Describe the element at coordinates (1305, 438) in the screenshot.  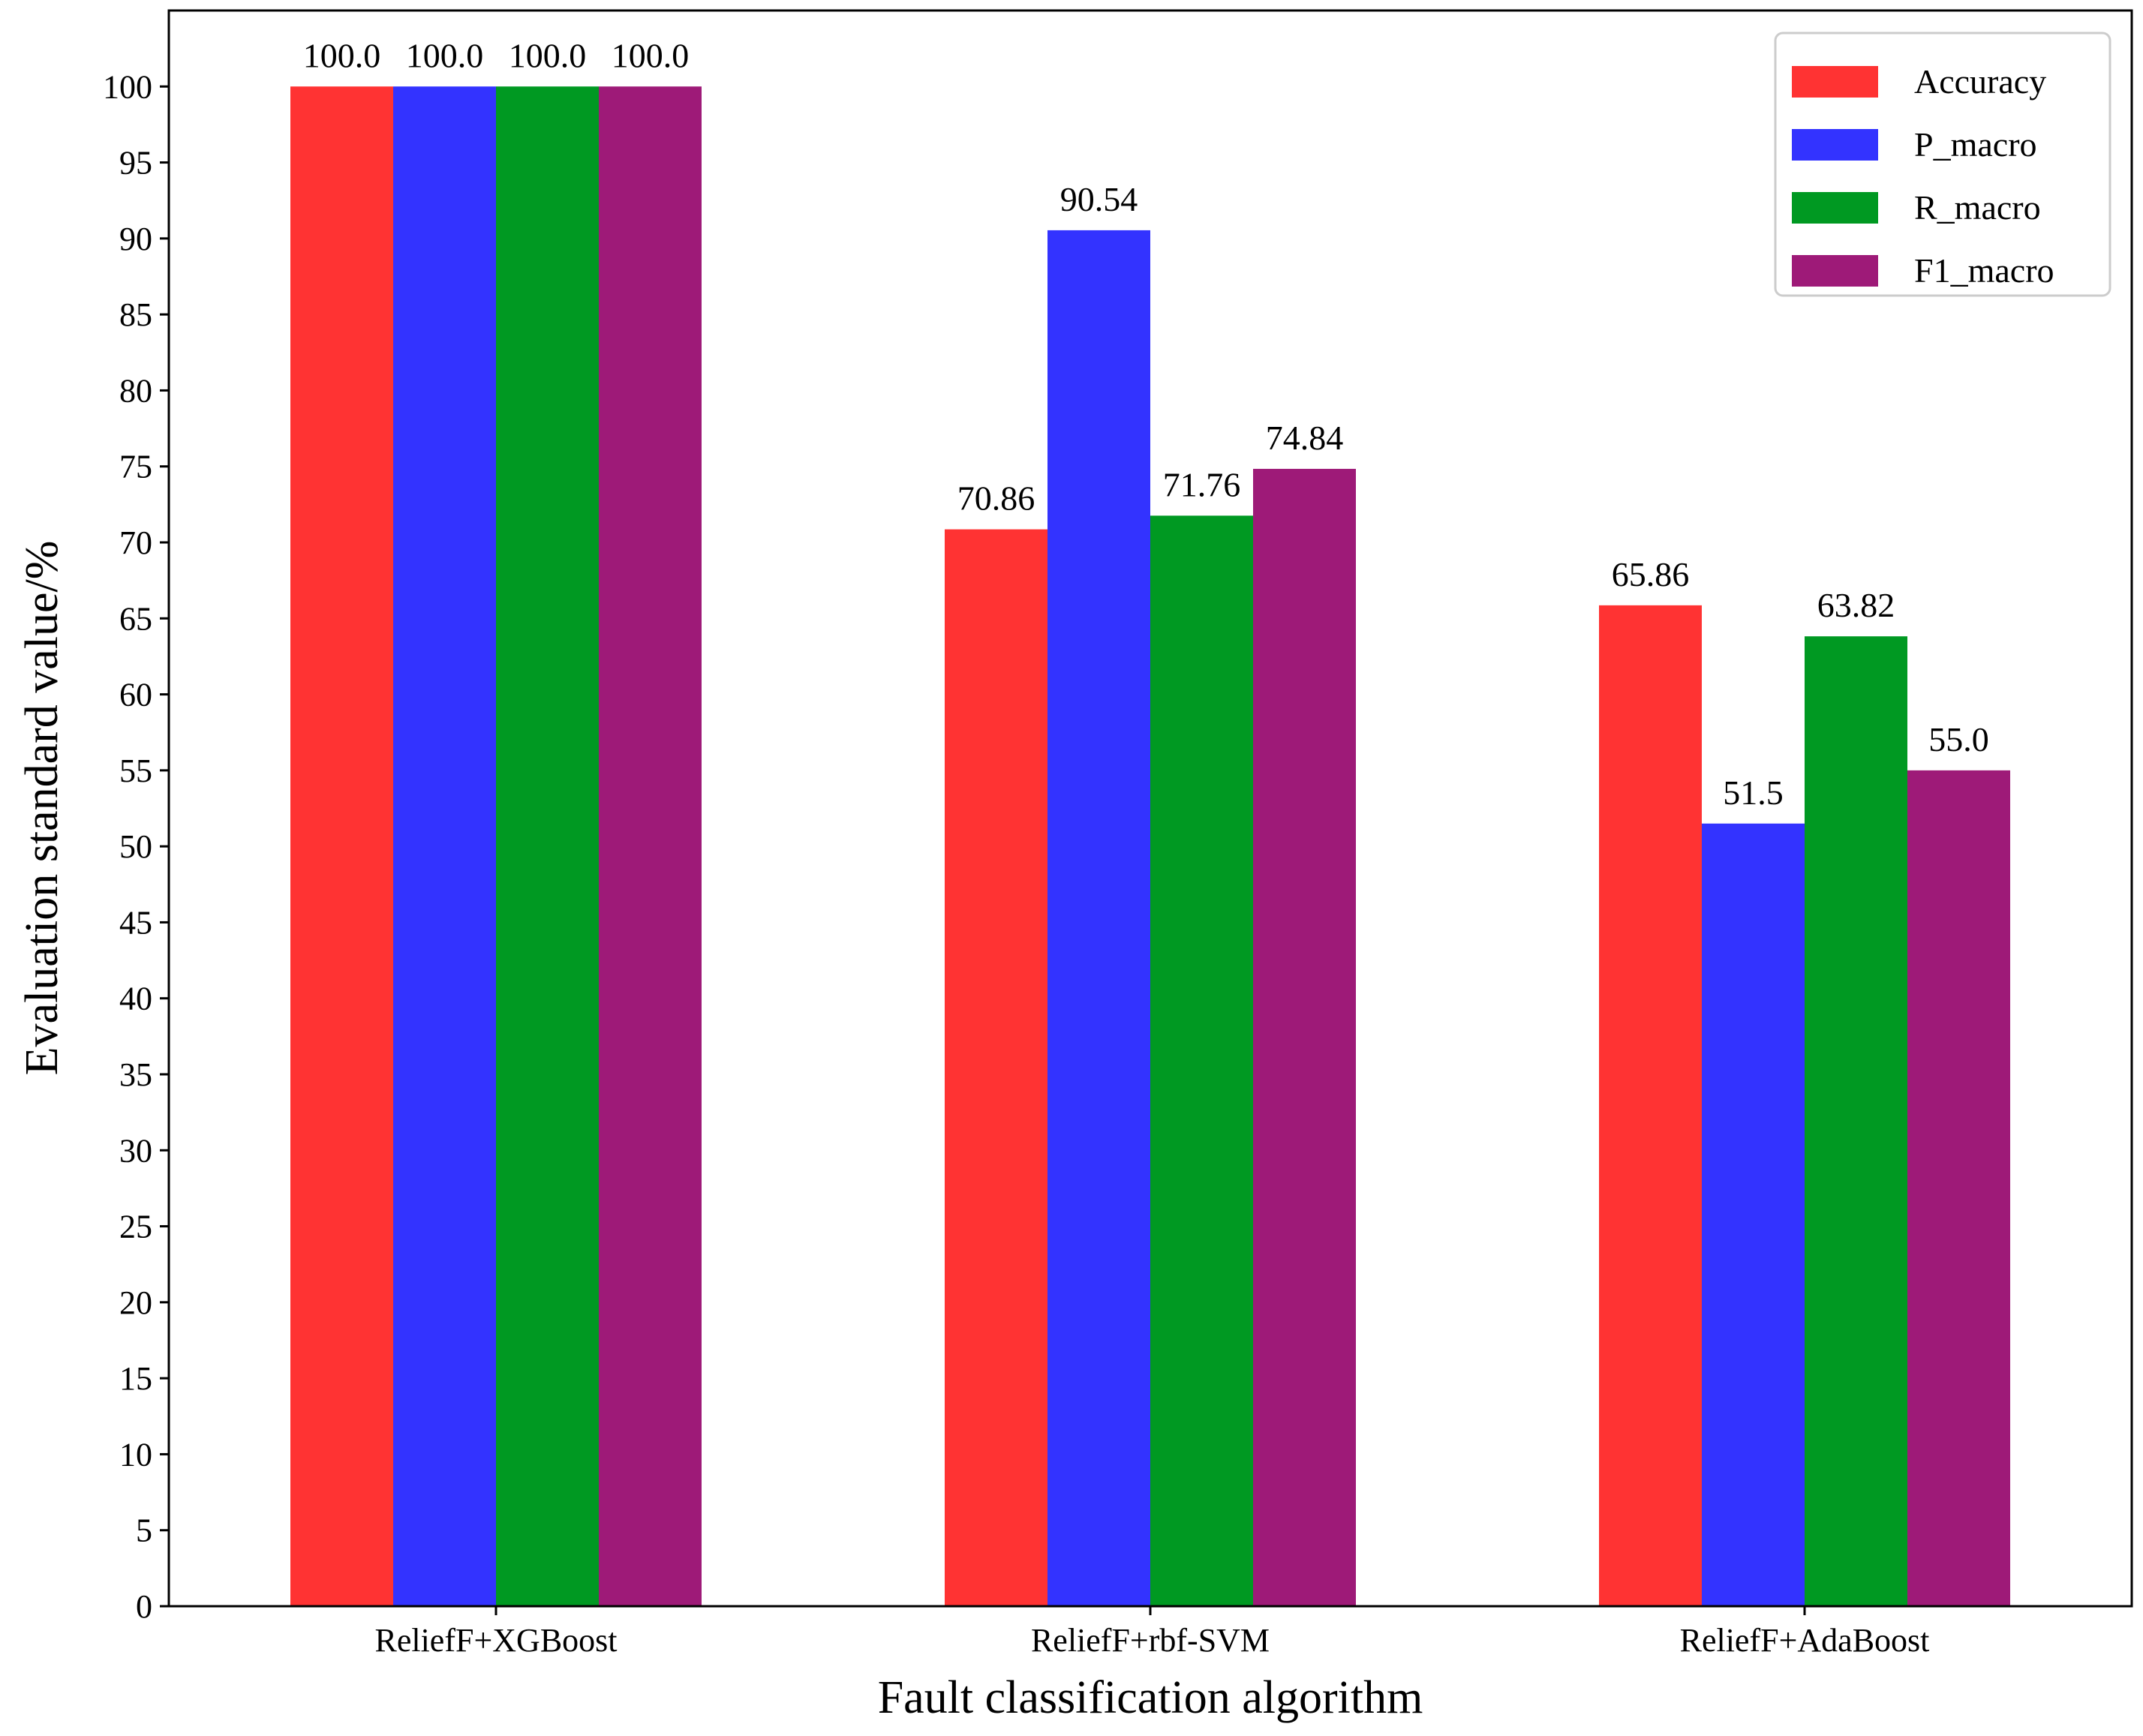
I see `data-label: 74.84` at that location.